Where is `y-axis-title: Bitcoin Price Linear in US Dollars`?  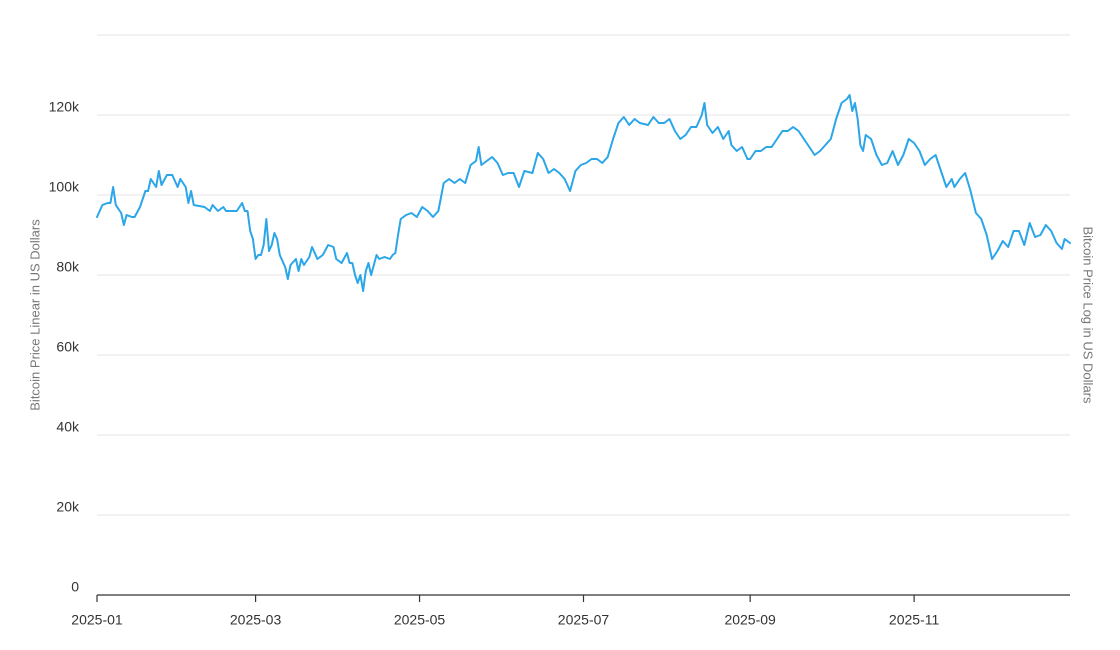
y-axis-title: Bitcoin Price Linear in US Dollars is located at coordinates (34, 315).